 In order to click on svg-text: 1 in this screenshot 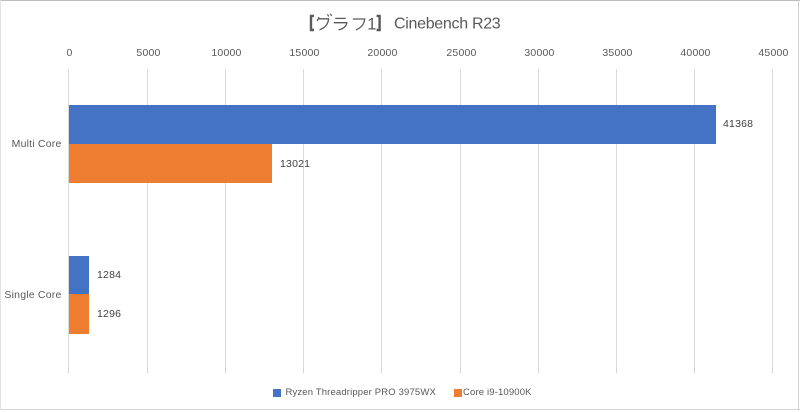, I will do `click(371, 25)`.